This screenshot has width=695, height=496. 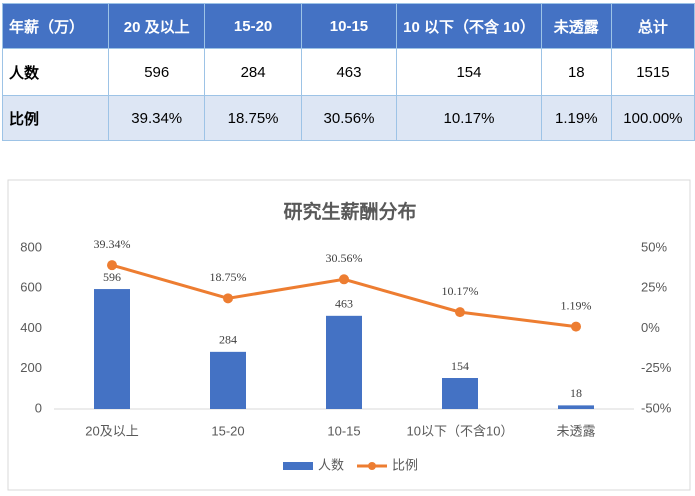 What do you see at coordinates (253, 118) in the screenshot?
I see `table-cell: 18.75%` at bounding box center [253, 118].